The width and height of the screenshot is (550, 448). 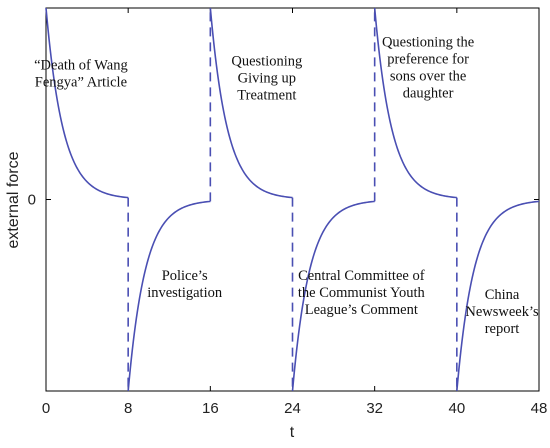 I want to click on annotation-line: Fengya” Article, so click(x=81, y=82).